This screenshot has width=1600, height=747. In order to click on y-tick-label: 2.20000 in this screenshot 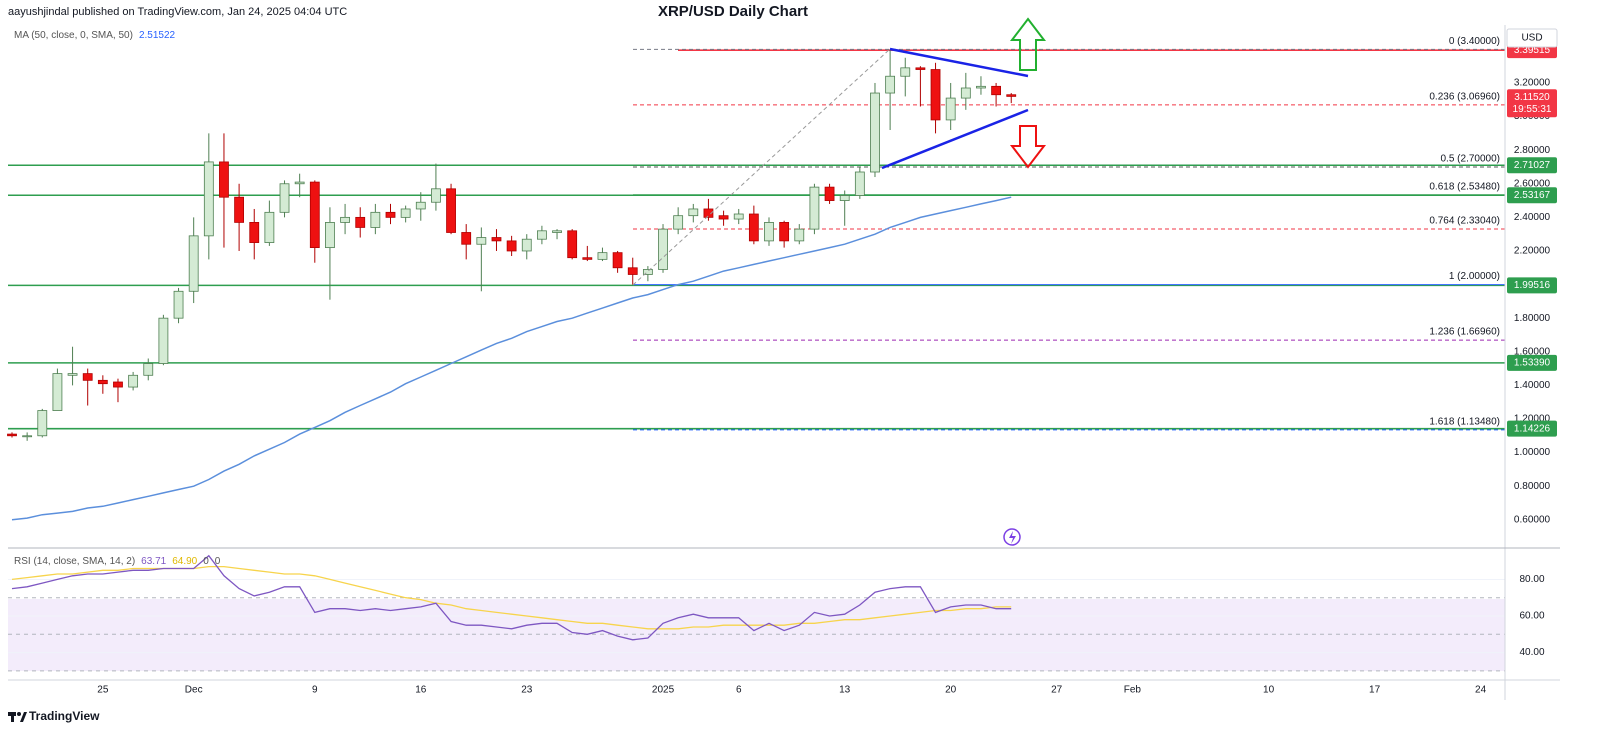, I will do `click(1532, 251)`.